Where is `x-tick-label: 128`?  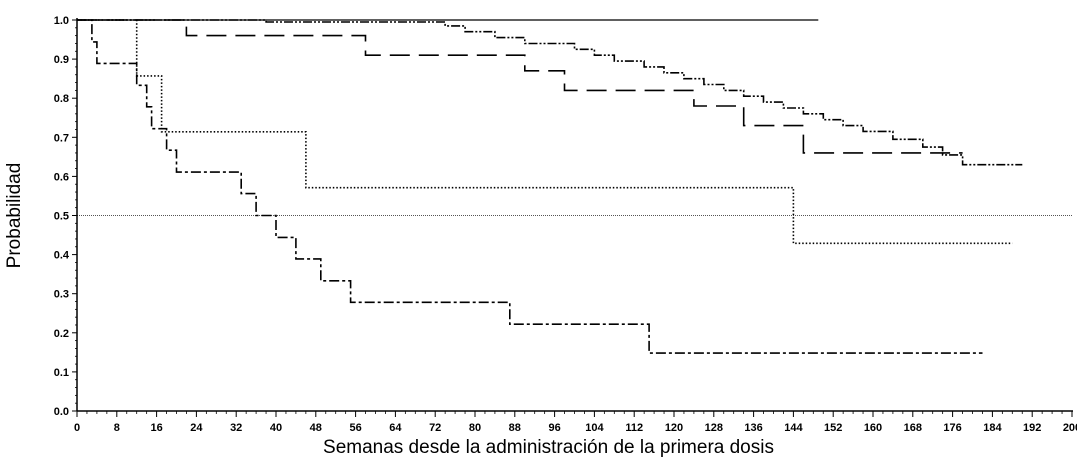
x-tick-label: 128 is located at coordinates (714, 428).